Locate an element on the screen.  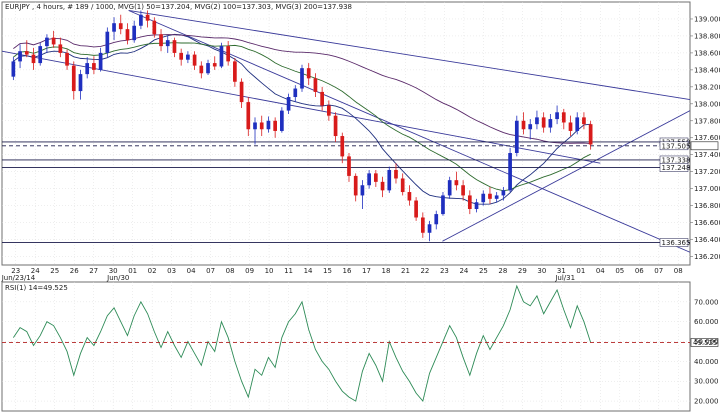
level-label-box is located at coordinates (674, 242).